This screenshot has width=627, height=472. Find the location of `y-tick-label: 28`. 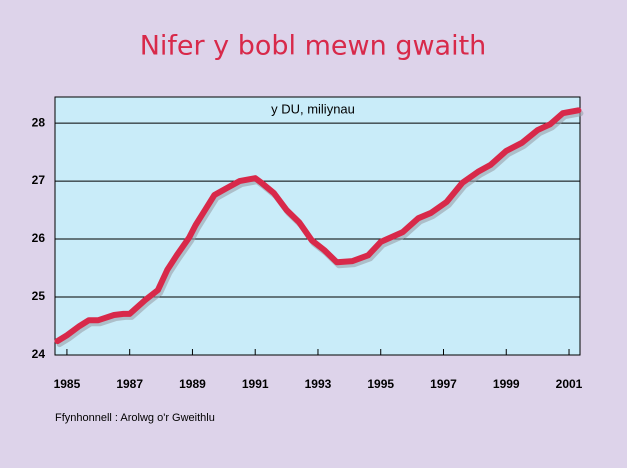

y-tick-label: 28 is located at coordinates (39, 122).